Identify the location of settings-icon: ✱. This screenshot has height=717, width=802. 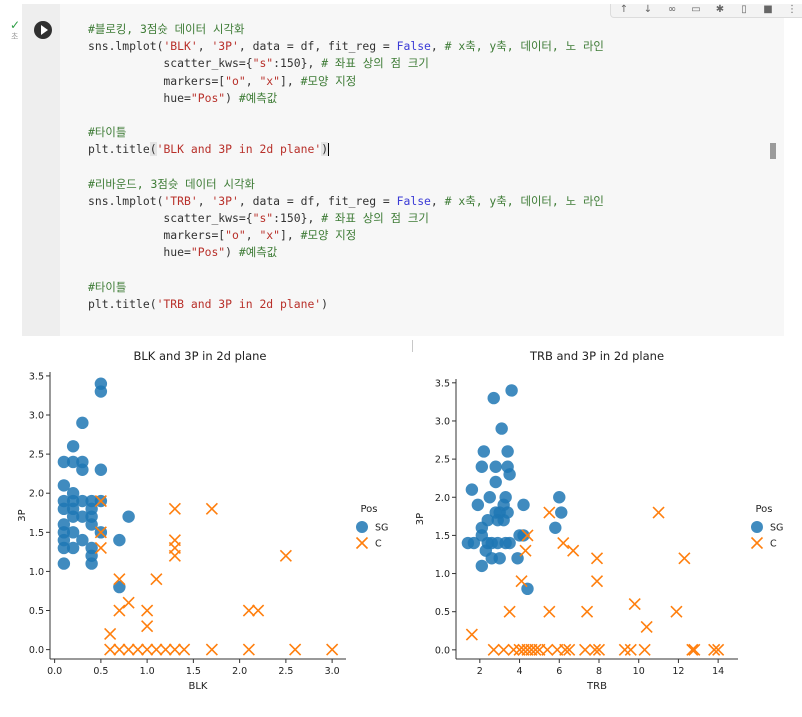
(720, 9).